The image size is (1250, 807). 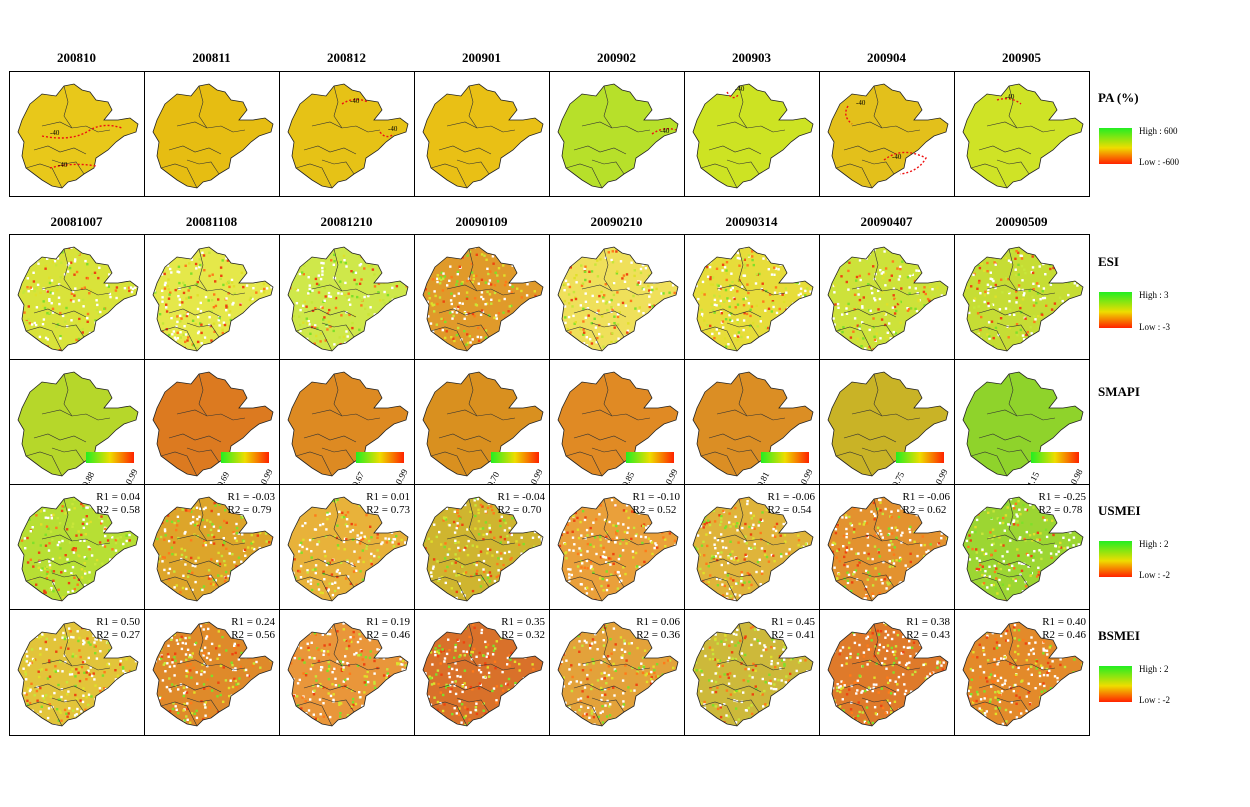 What do you see at coordinates (388, 635) in the screenshot?
I see `r2-value: R2 = 0.46` at bounding box center [388, 635].